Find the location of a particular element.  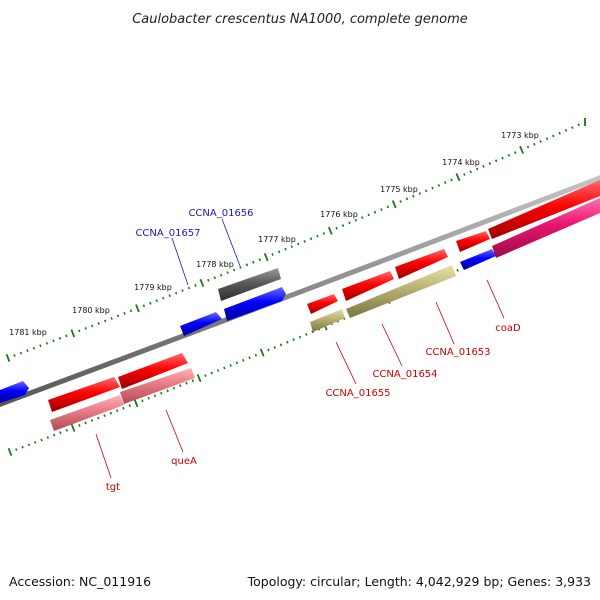

gene-ccna-01657-a is located at coordinates (201, 324).